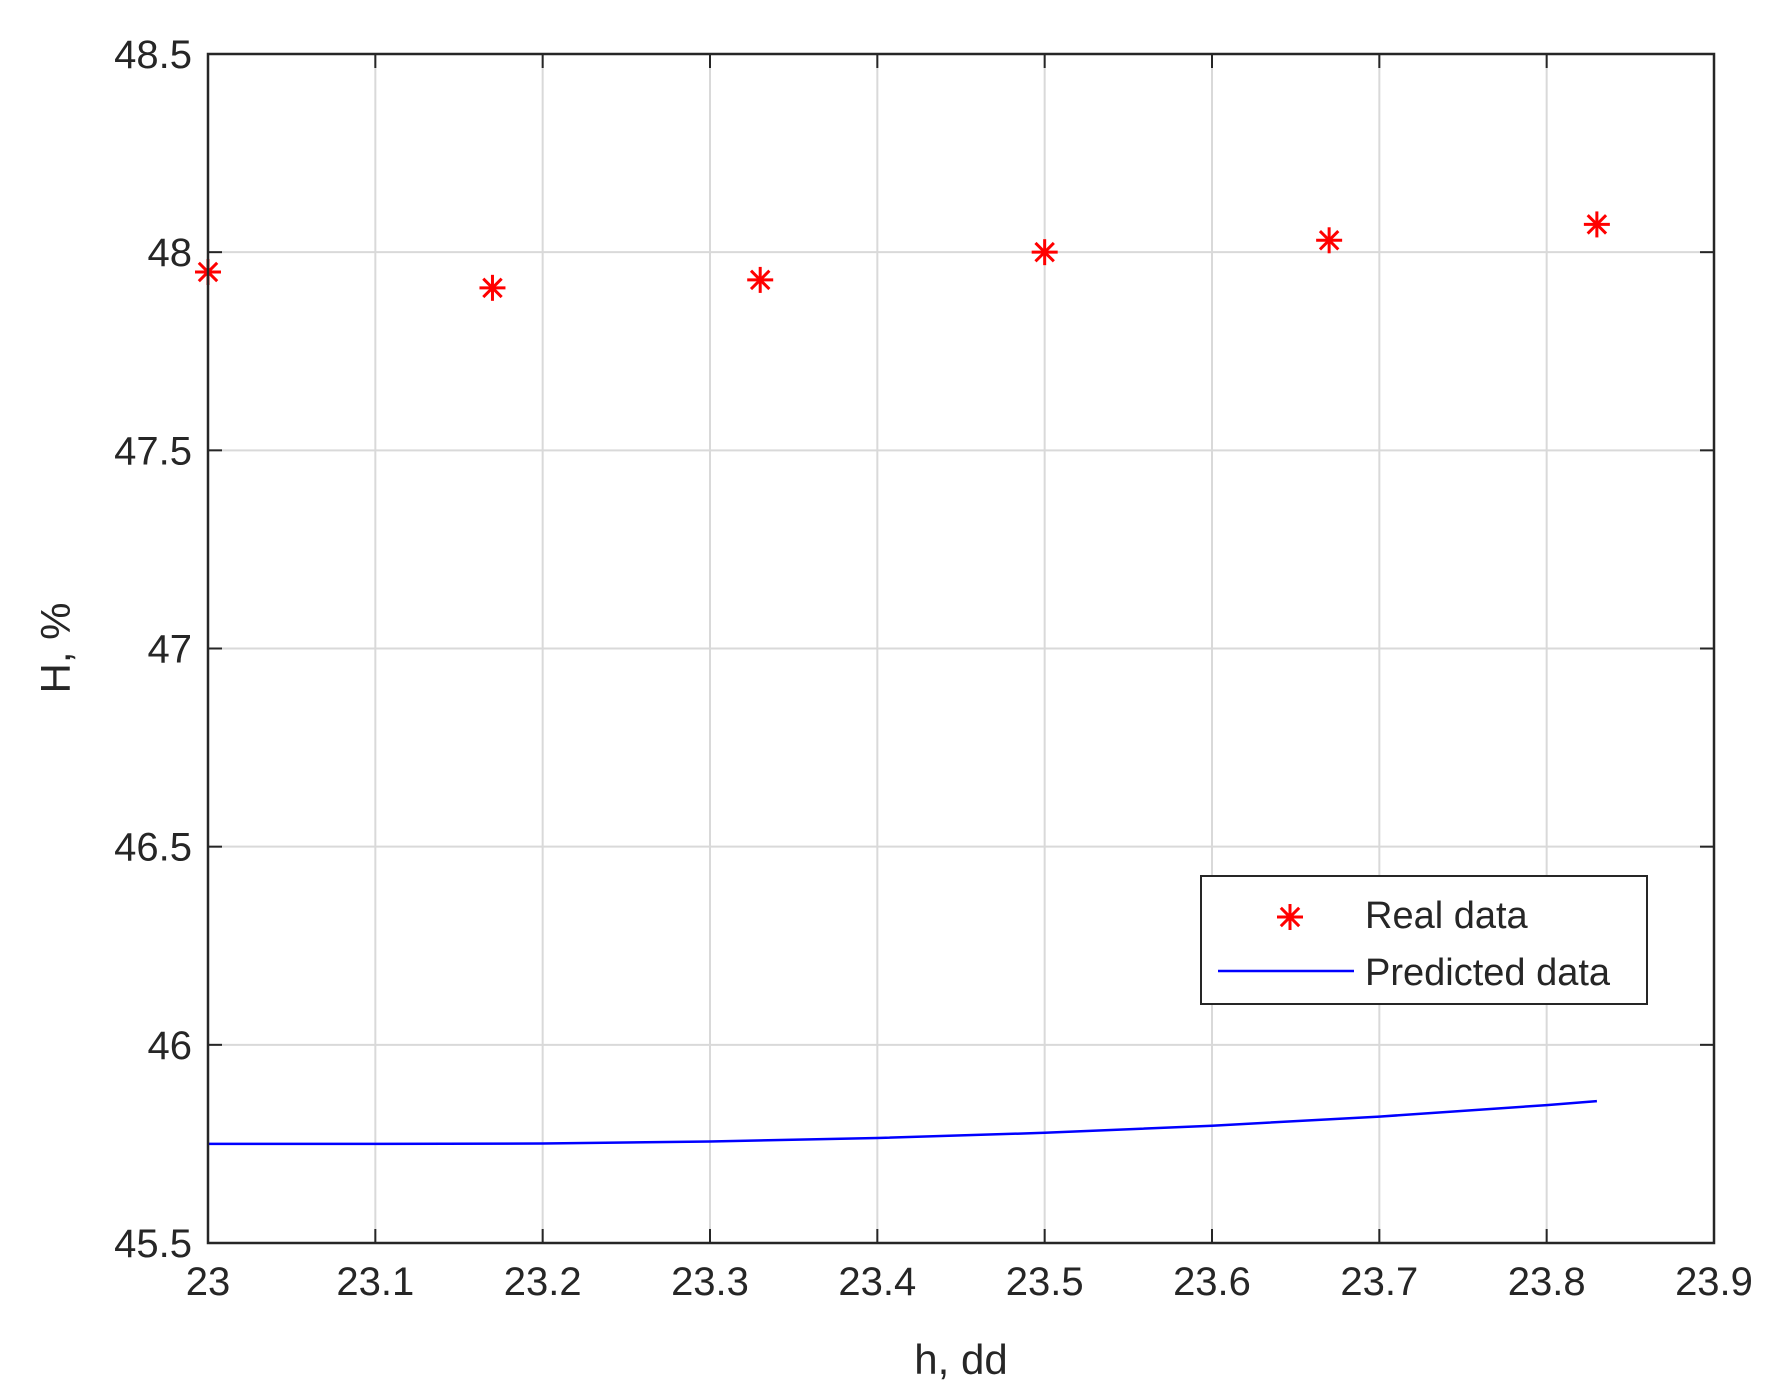 The height and width of the screenshot is (1384, 1770). What do you see at coordinates (877, 1282) in the screenshot?
I see `x-tick-label: 23.4` at bounding box center [877, 1282].